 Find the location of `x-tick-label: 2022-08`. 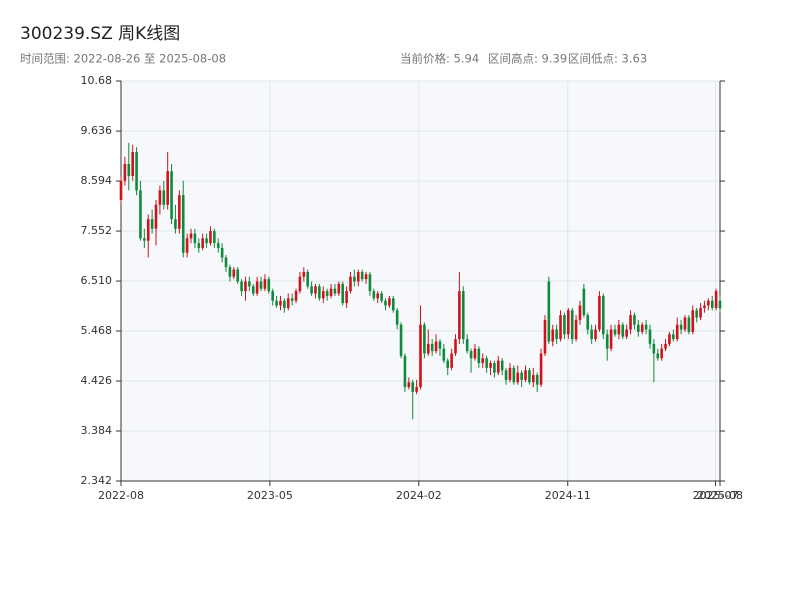

x-tick-label: 2022-08 is located at coordinates (121, 495).